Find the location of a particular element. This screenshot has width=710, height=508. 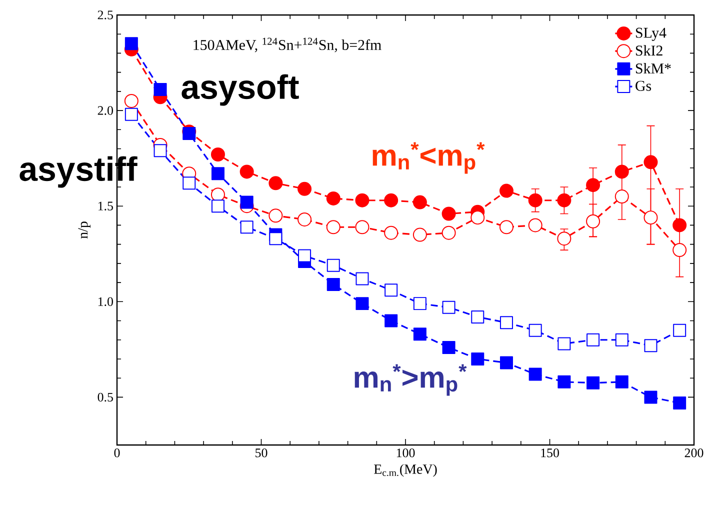

y-tick-label: 2.5 is located at coordinates (105, 15).